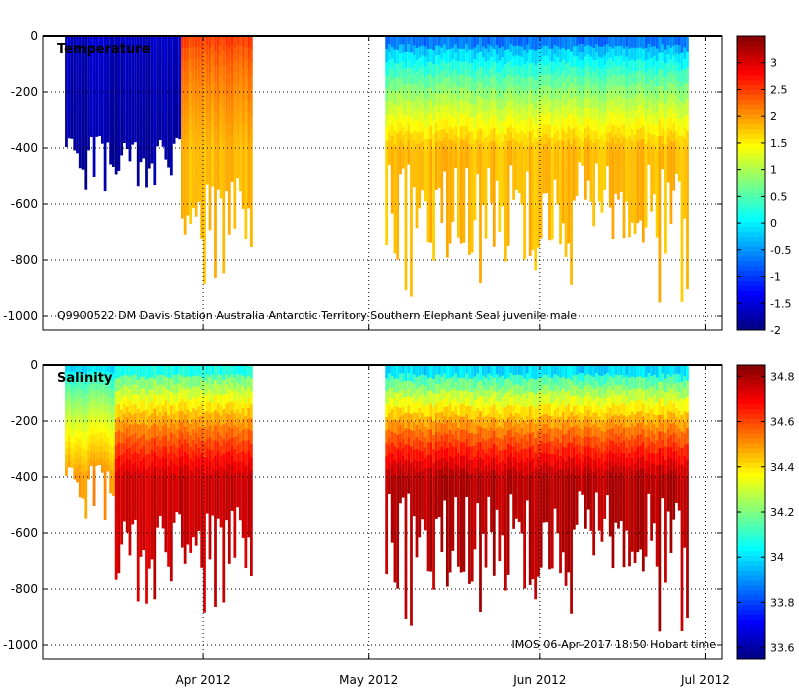 The image size is (799, 700). Describe the element at coordinates (751, 318) in the screenshot. I see `colorbar-swatch` at that location.